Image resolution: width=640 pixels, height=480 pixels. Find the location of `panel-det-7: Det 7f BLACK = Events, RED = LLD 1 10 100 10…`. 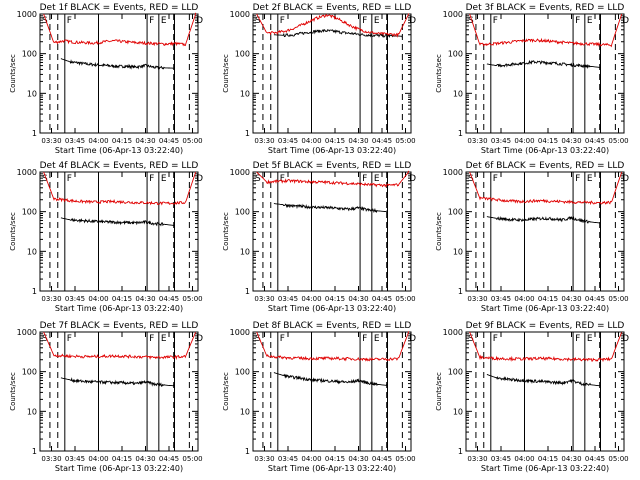

panel-det-7: Det 7f BLACK = Events, RED = LLD 1 10 100 10… is located at coordinates (106, 397).